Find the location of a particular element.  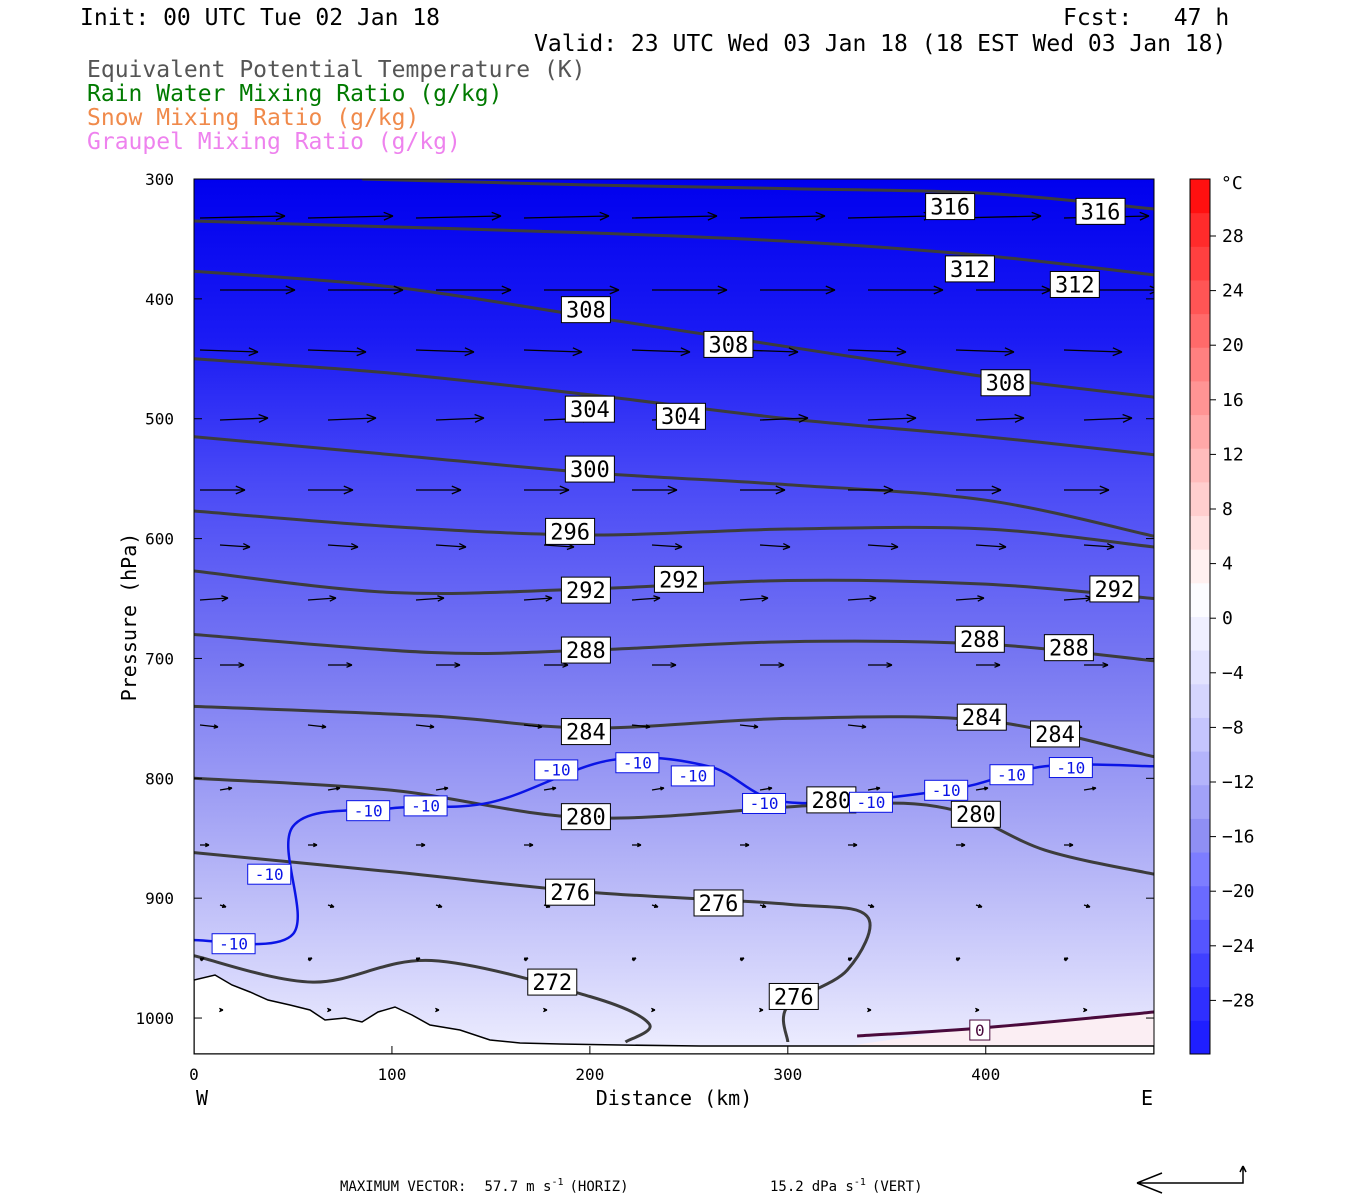

colorbar-label: −24 is located at coordinates (1238, 946).